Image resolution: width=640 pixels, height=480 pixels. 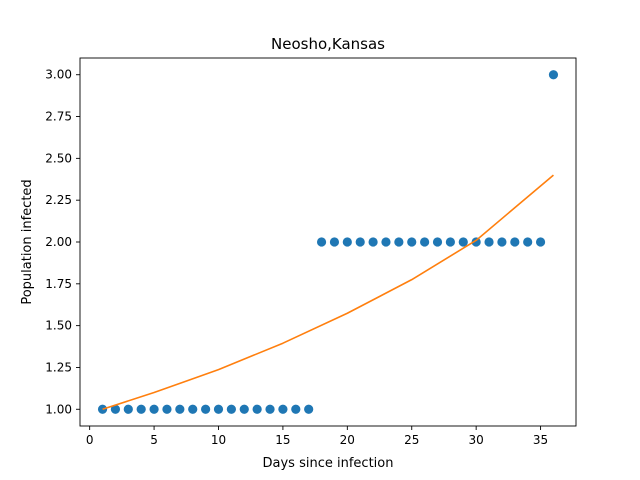 I want to click on y-tick-label: 2.75, so click(x=58, y=117).